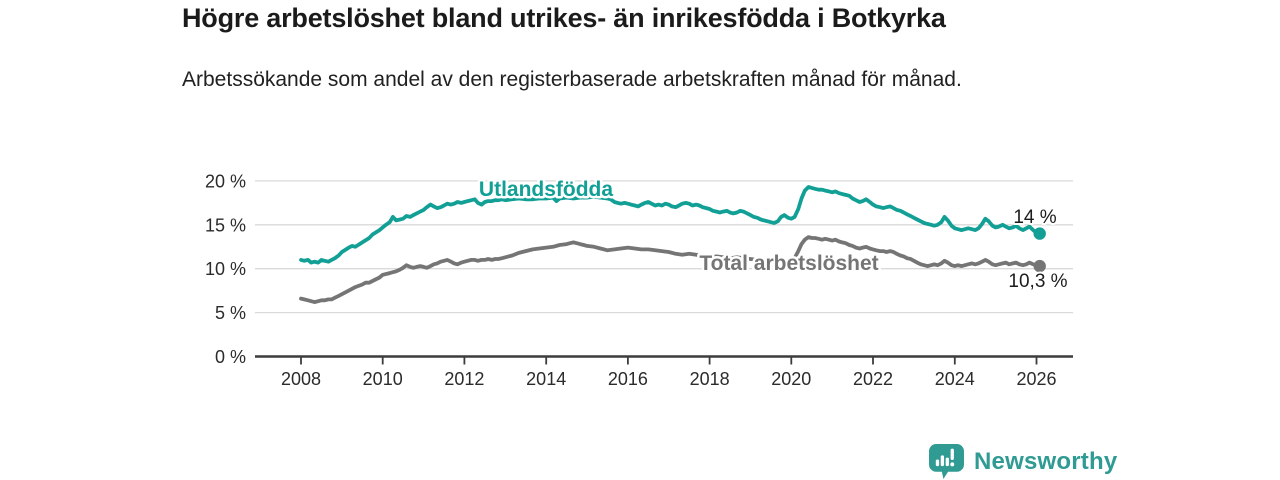 This screenshot has width=1280, height=480. Describe the element at coordinates (955, 379) in the screenshot. I see `x-axis-label: 2024` at that location.